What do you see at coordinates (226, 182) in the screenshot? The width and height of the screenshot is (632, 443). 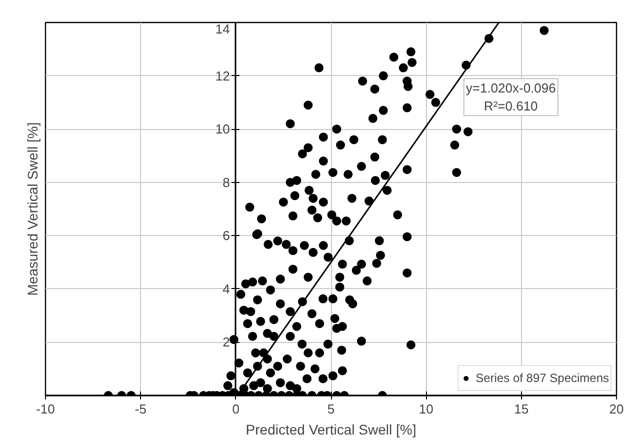 I see `y-tick-label: 8` at bounding box center [226, 182].